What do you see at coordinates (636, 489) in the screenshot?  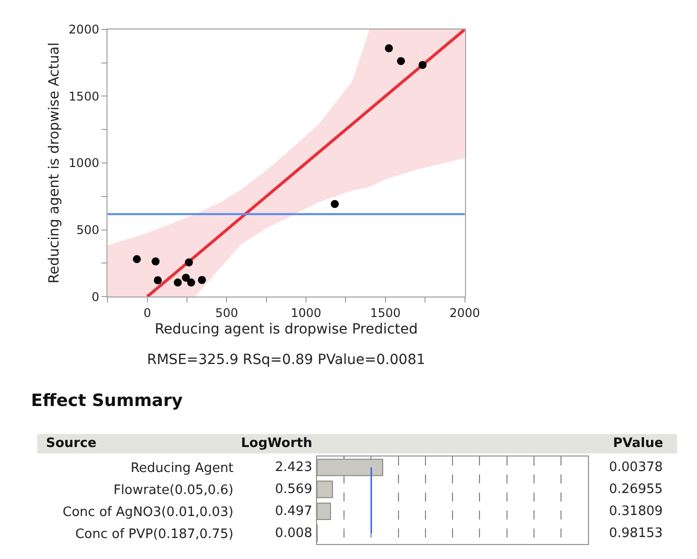 I see `text: 0.26955` at bounding box center [636, 489].